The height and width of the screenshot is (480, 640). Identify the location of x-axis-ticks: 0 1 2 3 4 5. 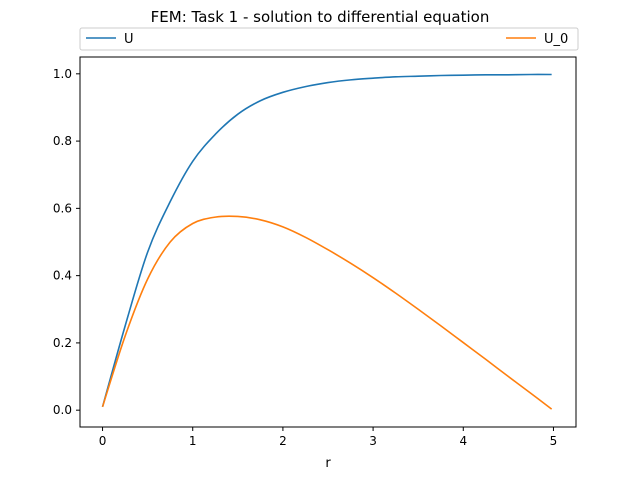
(328, 437).